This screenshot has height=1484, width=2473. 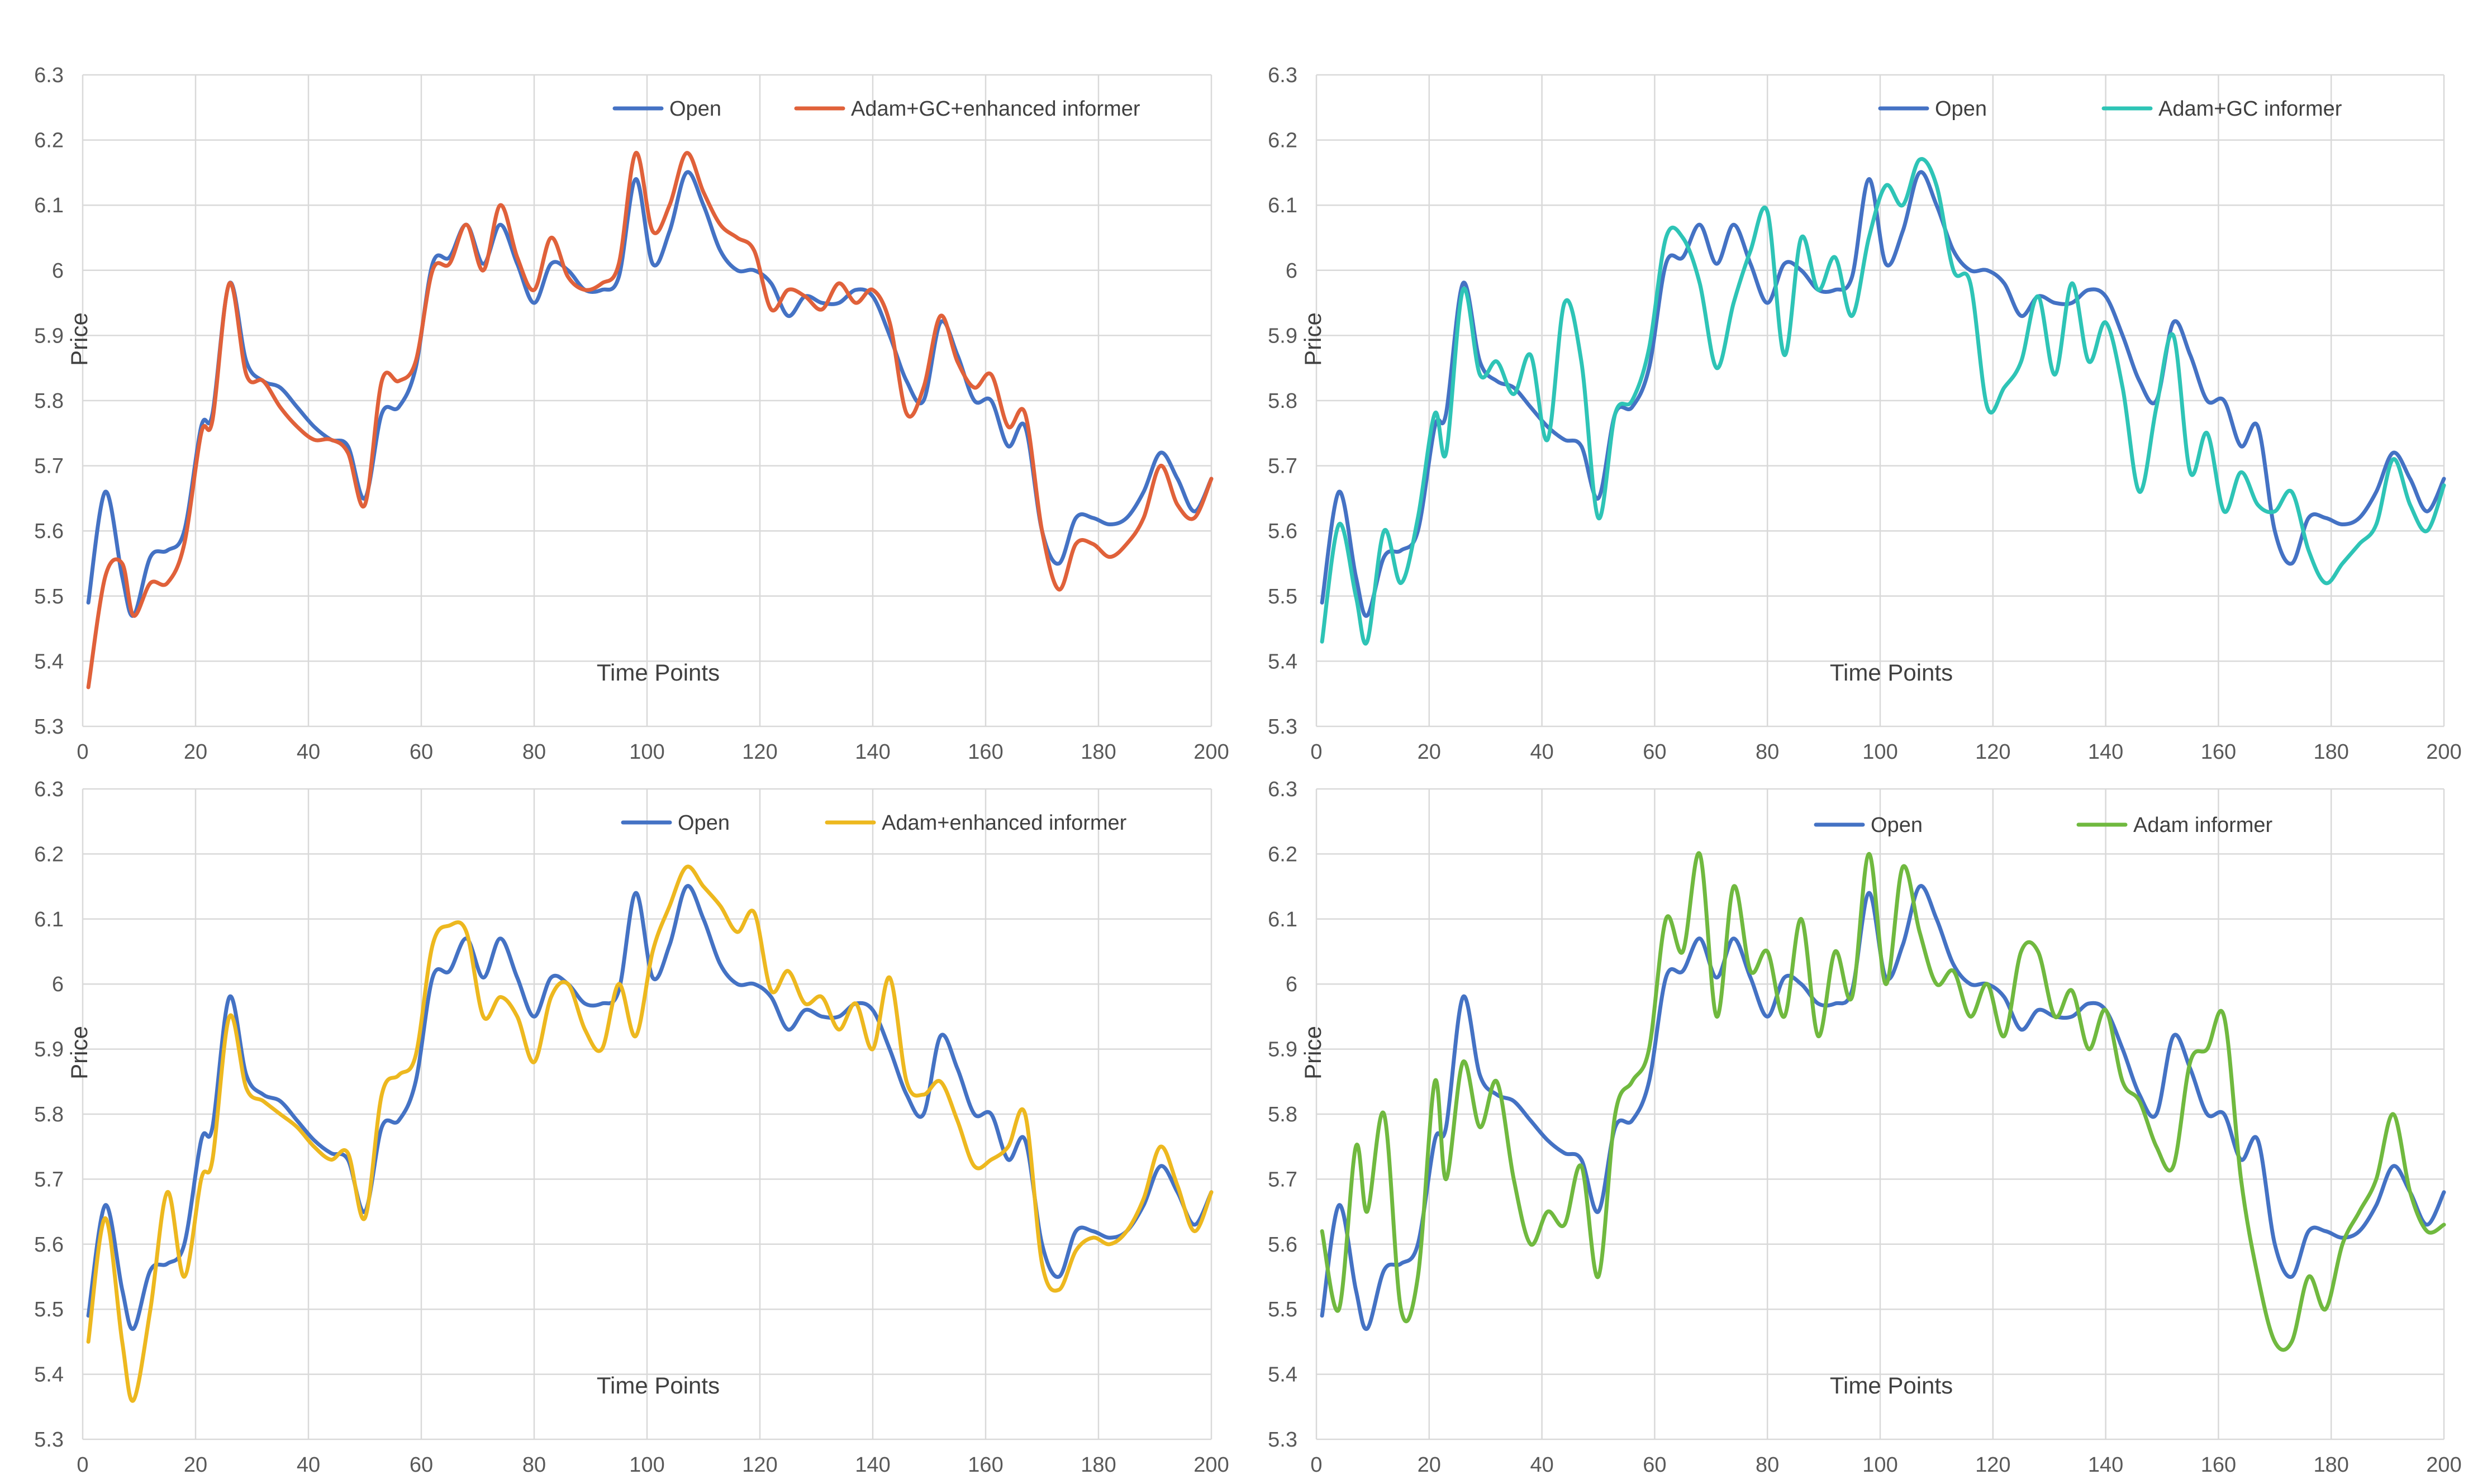 What do you see at coordinates (1004, 823) in the screenshot?
I see `legend-label: Adam+enhanced informer` at bounding box center [1004, 823].